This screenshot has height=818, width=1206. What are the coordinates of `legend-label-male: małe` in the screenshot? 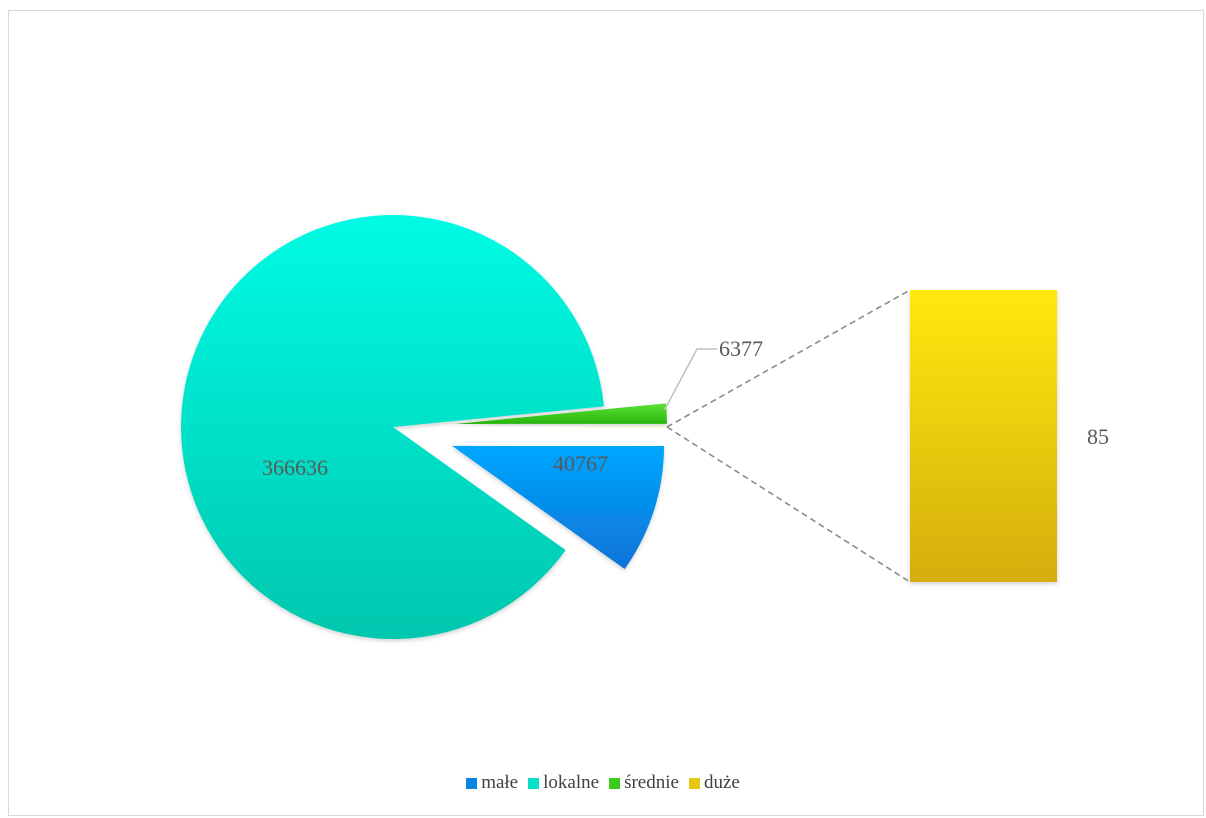 It's located at (500, 782).